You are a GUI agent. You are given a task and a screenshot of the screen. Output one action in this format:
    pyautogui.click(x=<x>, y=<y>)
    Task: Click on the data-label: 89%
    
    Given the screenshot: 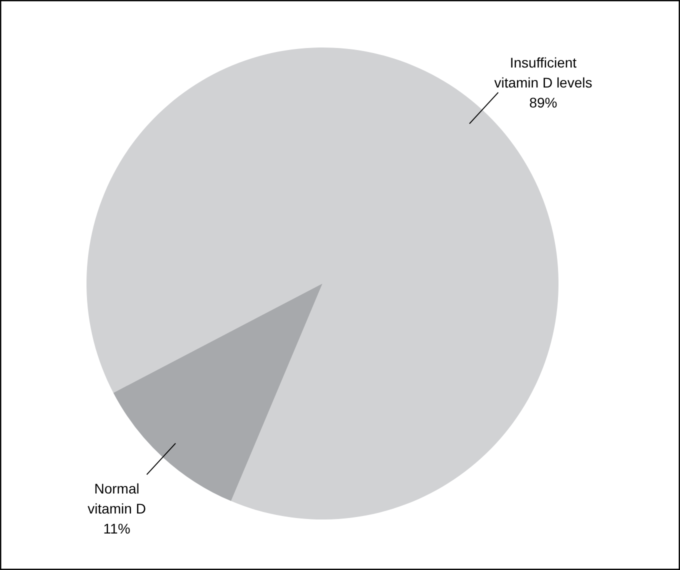 What is the action you would take?
    pyautogui.click(x=543, y=102)
    